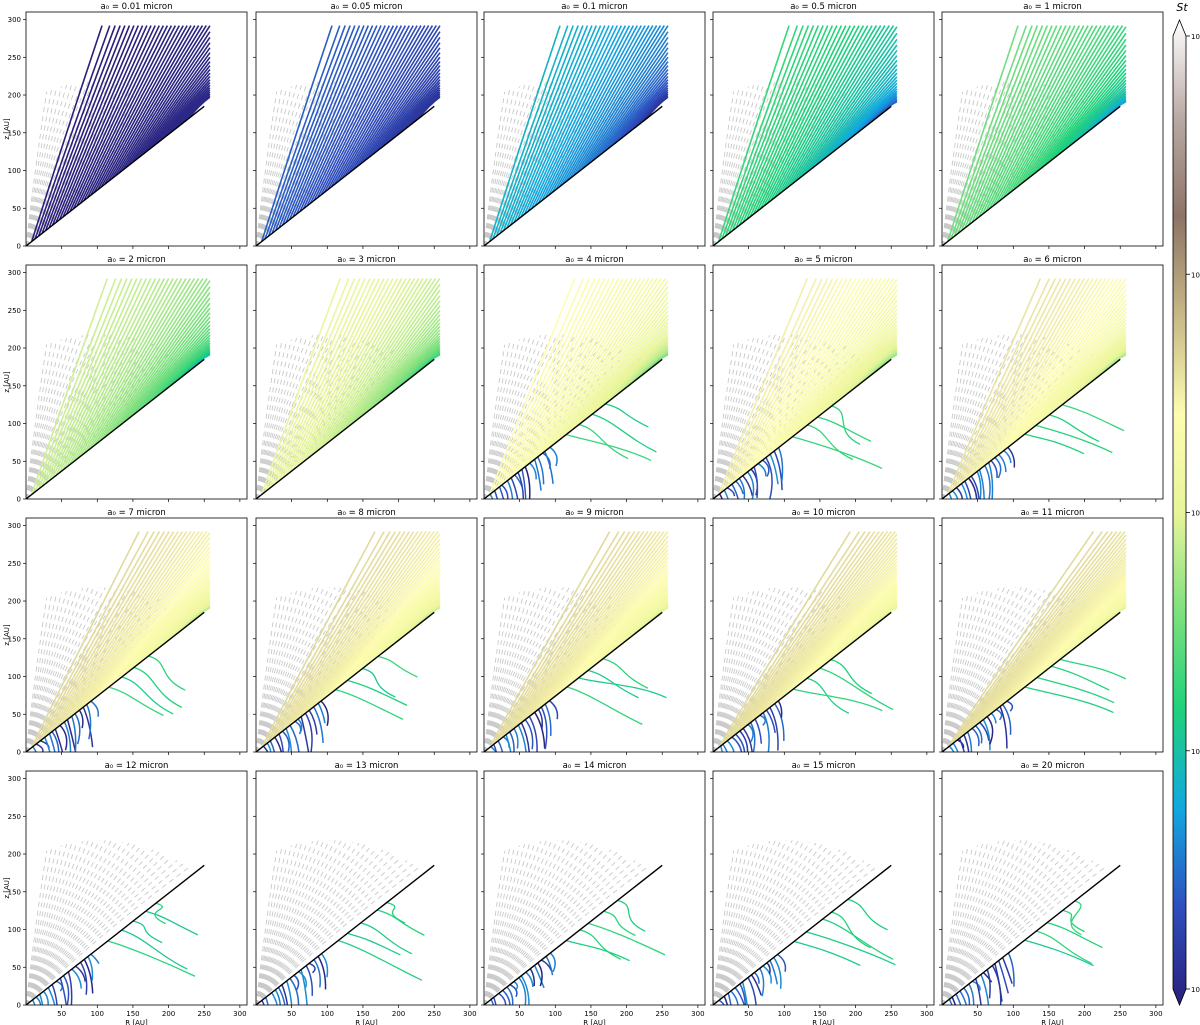 The image size is (1200, 1025). What do you see at coordinates (14, 779) in the screenshot?
I see `y-tick-label: 300` at bounding box center [14, 779].